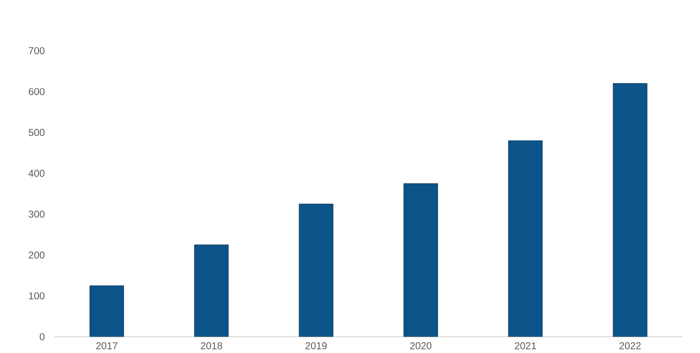  I want to click on y-tick-label: 700, so click(36, 50).